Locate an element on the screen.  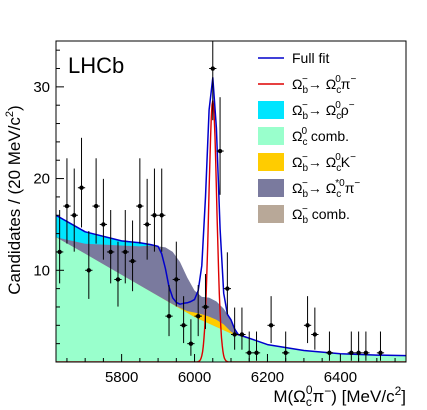
x-tick-label: 6400 is located at coordinates (340, 377).